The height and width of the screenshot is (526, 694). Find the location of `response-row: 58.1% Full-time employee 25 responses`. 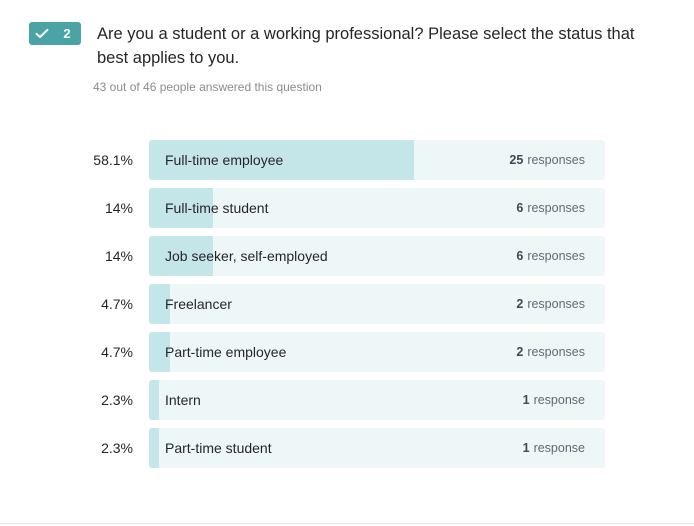

response-row: 58.1% Full-time employee 25 responses is located at coordinates (347, 160).